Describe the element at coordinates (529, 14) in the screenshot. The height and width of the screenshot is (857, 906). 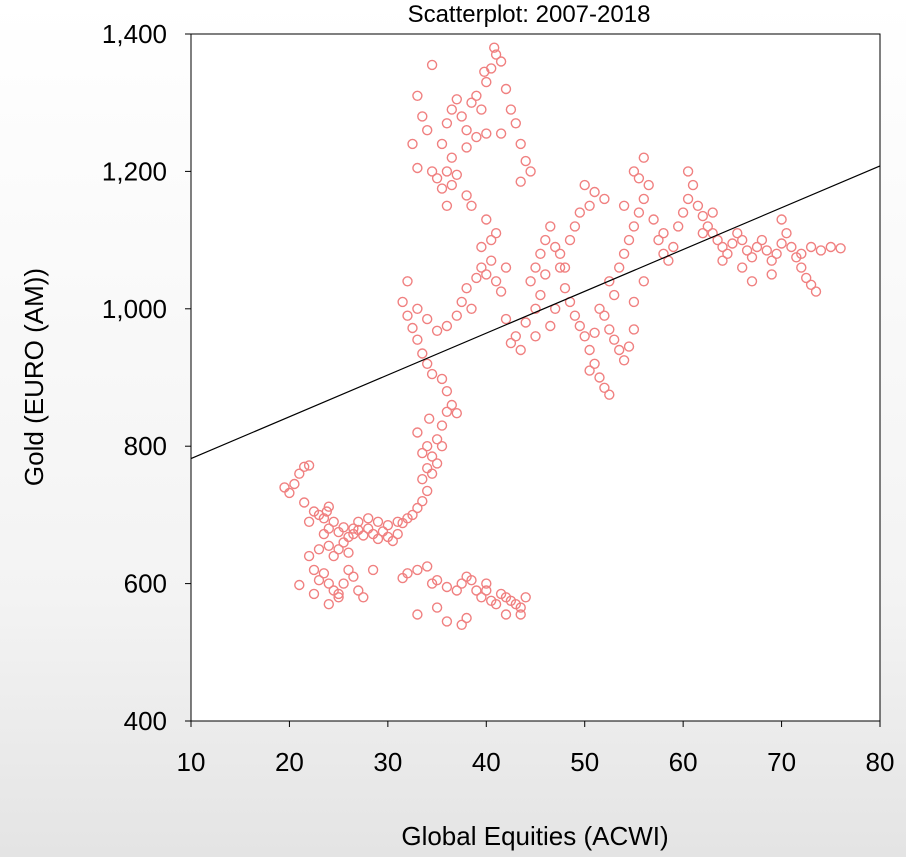
I see `chart-title: Scatterplot: 2007-2018` at that location.